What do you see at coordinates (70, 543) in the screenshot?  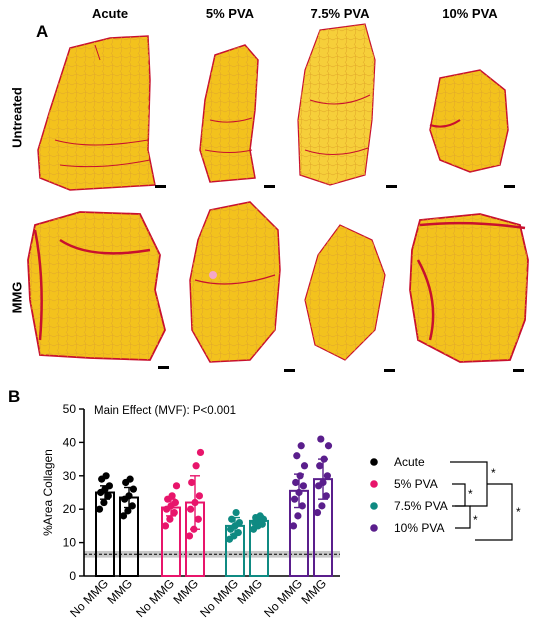 I see `y-tick-label: 10` at bounding box center [70, 543].